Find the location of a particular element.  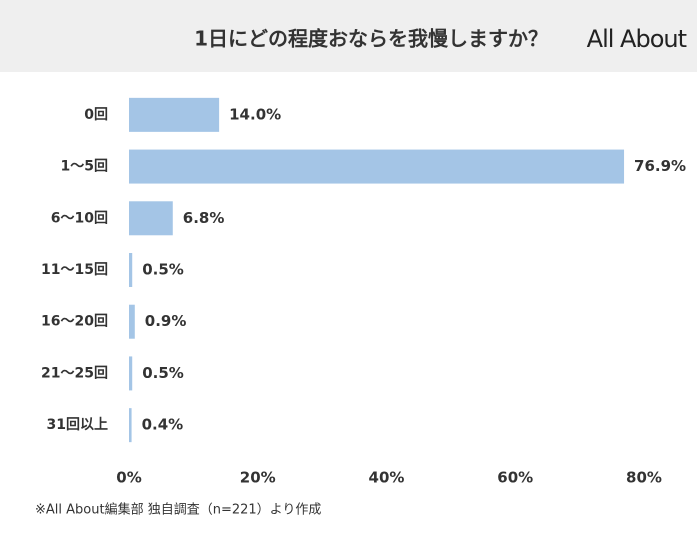

header-band is located at coordinates (348, 36).